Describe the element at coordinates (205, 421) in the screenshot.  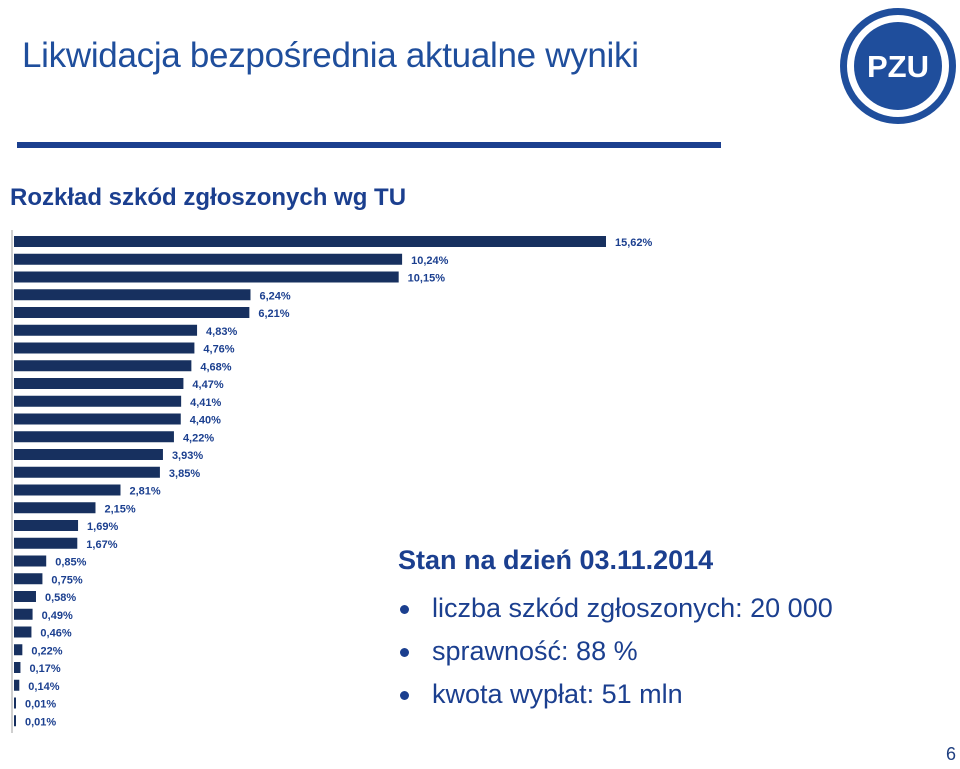
I see `bar-value-label: 4,40%` at that location.